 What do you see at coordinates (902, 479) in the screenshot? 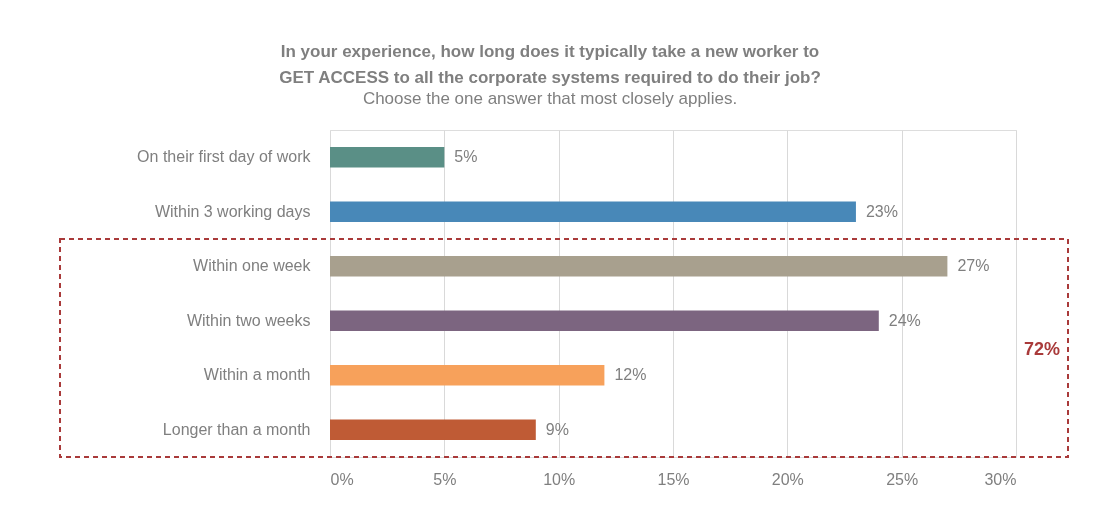
I see `x-tick-label: 25%` at bounding box center [902, 479].